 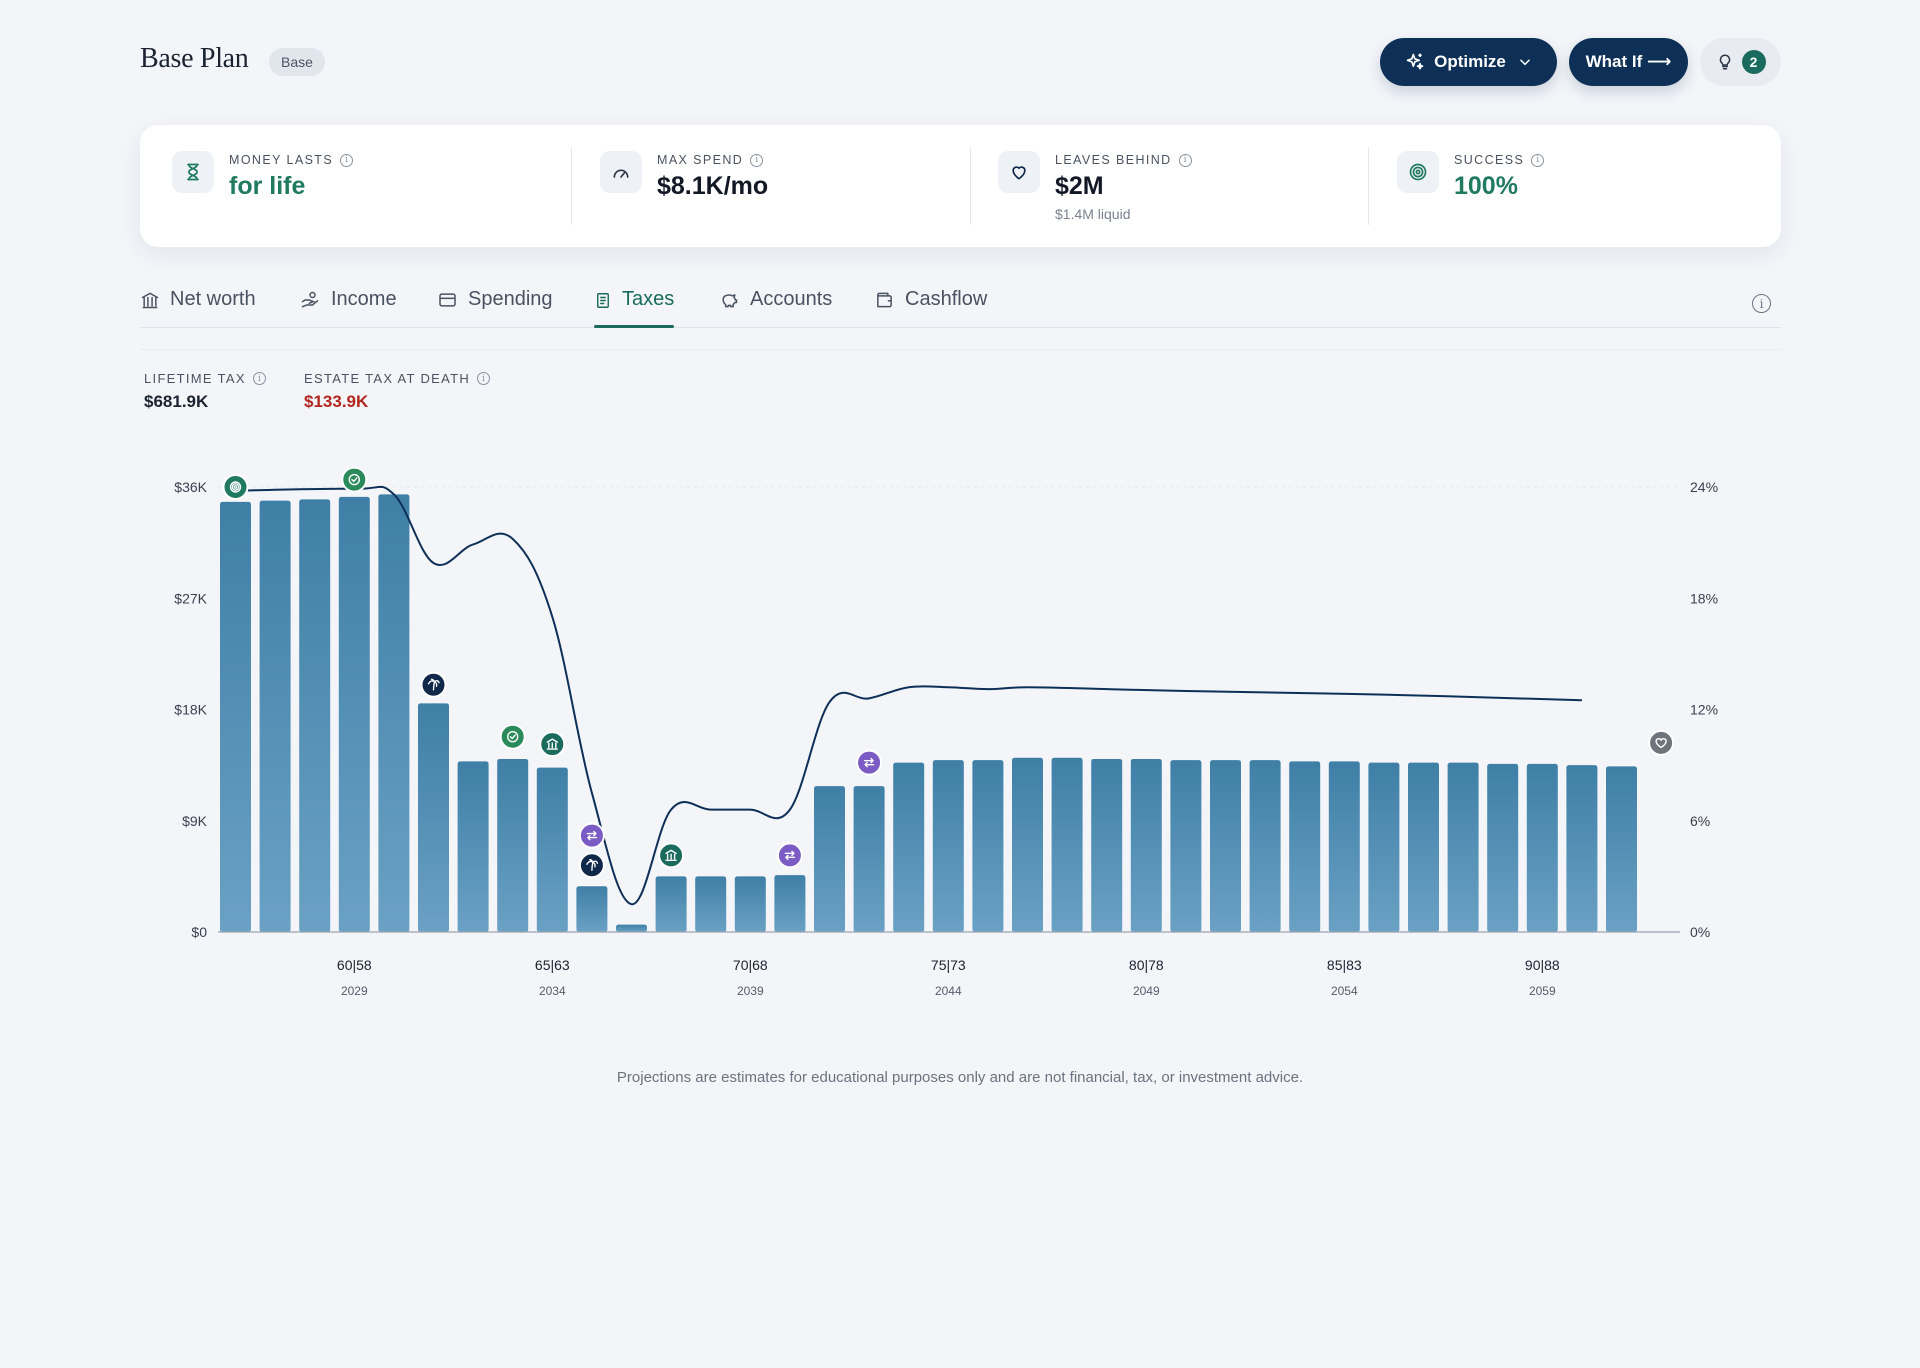 I want to click on y-left-tick-label: $0, so click(x=199, y=932).